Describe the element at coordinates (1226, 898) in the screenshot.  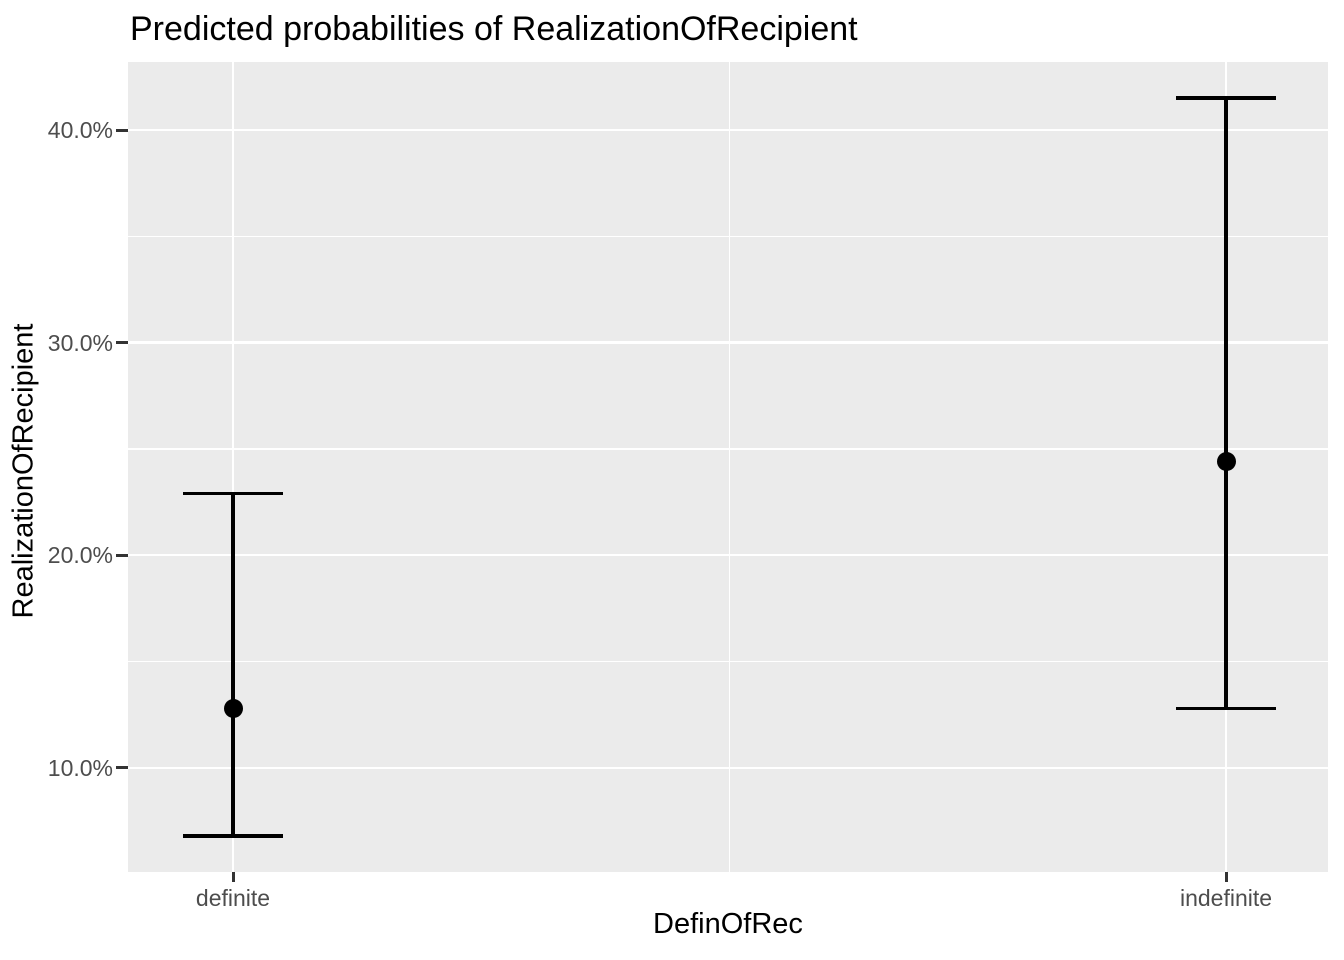
I see `x-axis-tick-label: indefinite` at that location.